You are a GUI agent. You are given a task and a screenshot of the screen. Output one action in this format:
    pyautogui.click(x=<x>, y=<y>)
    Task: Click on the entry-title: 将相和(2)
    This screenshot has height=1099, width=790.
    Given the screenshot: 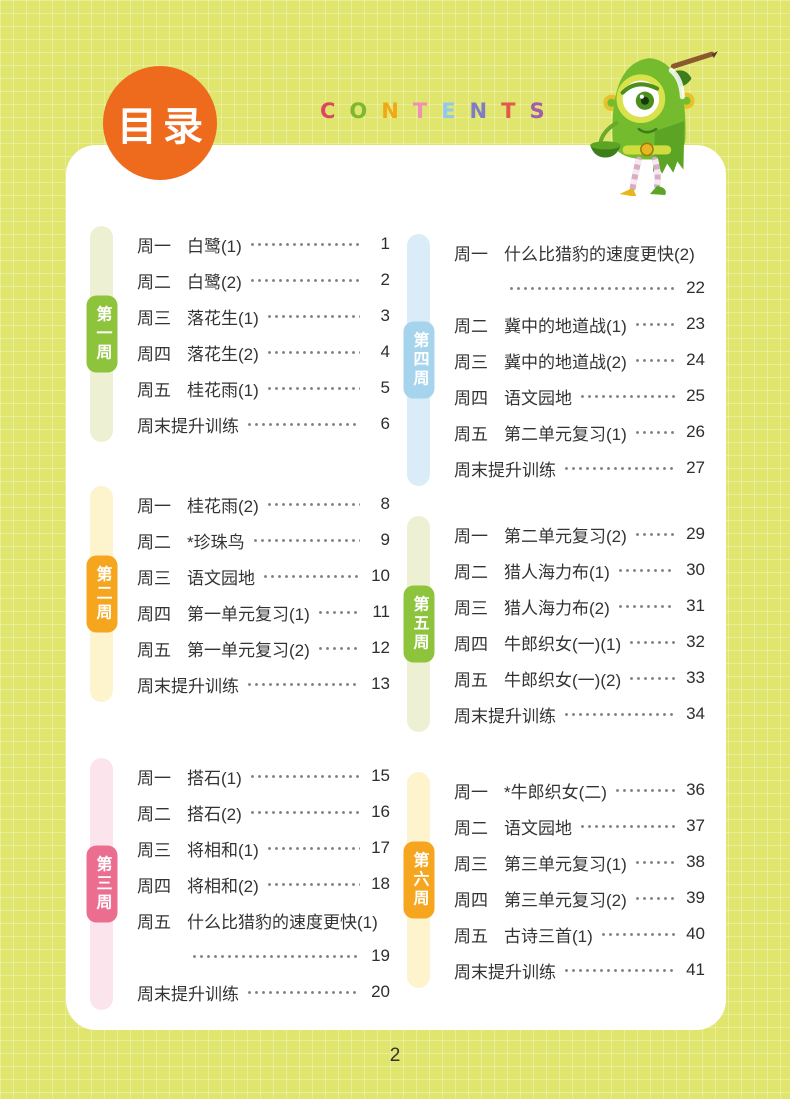 What is the action you would take?
    pyautogui.click(x=223, y=886)
    